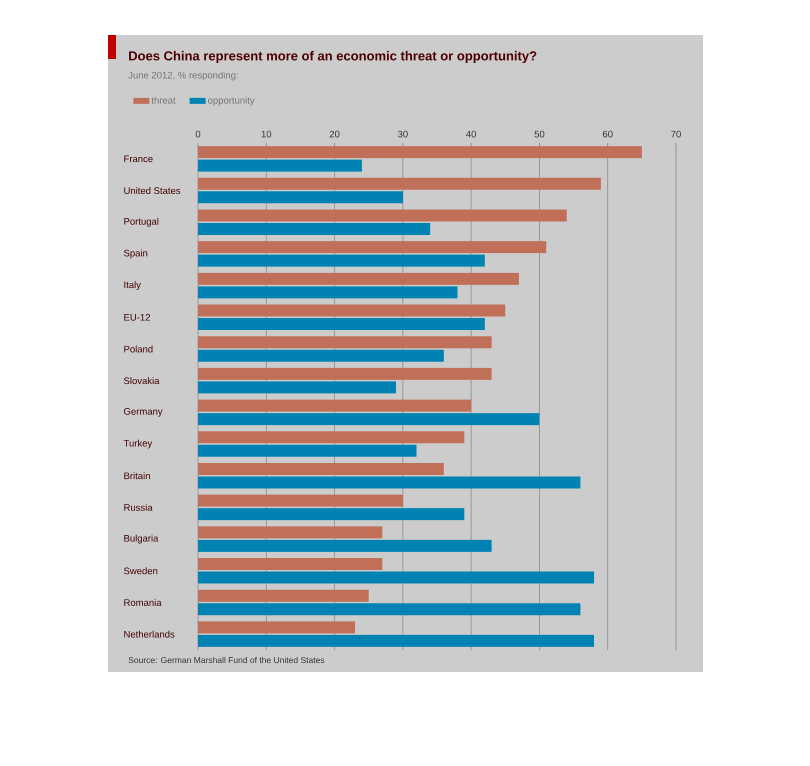 Image resolution: width=810 pixels, height=766 pixels. I want to click on y-tick-label: Britain, so click(137, 476).